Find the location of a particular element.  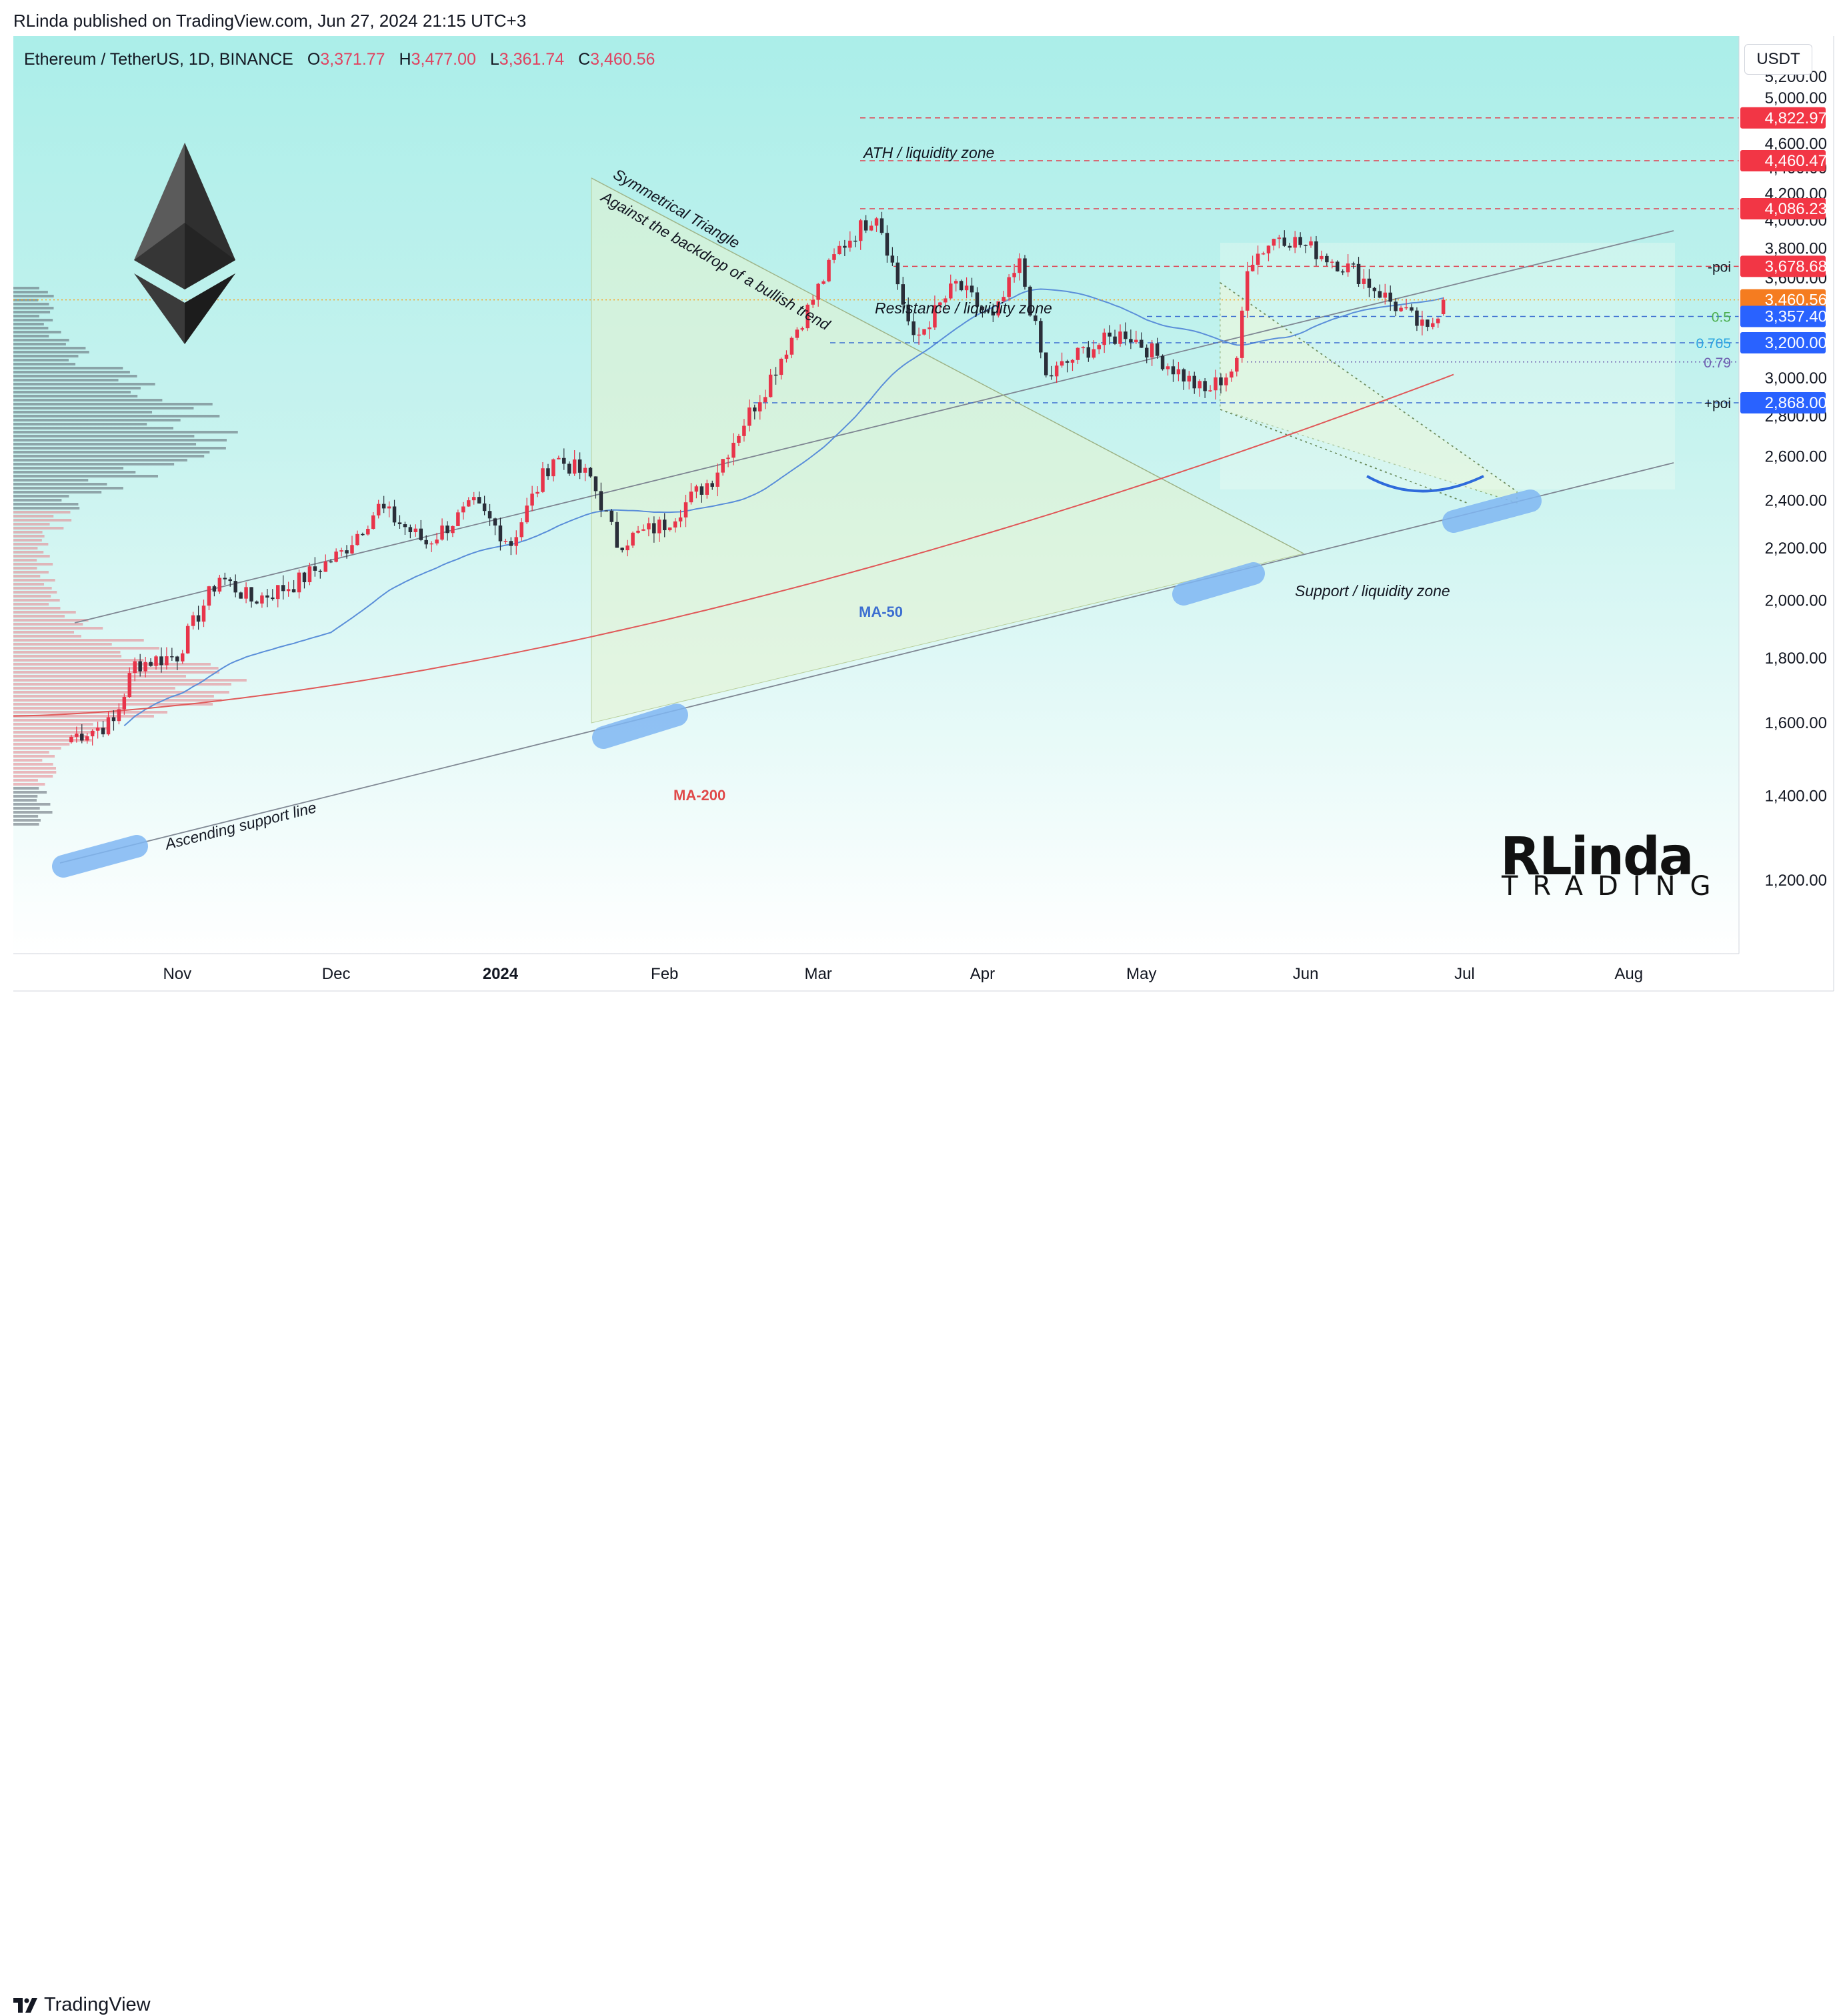

rlinda-watermark: RLinda TRADING is located at coordinates (1605, 867).